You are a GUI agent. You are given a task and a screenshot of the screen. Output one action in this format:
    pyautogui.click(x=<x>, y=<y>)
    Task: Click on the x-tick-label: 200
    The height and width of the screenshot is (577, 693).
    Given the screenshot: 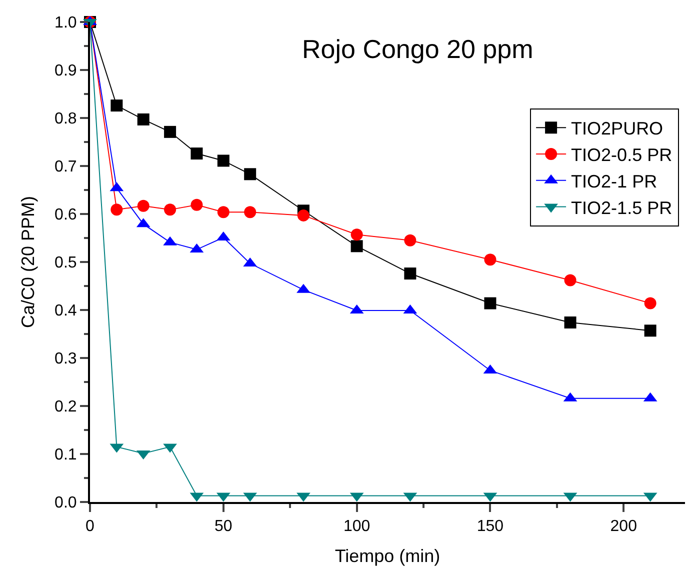 What is the action you would take?
    pyautogui.click(x=624, y=527)
    